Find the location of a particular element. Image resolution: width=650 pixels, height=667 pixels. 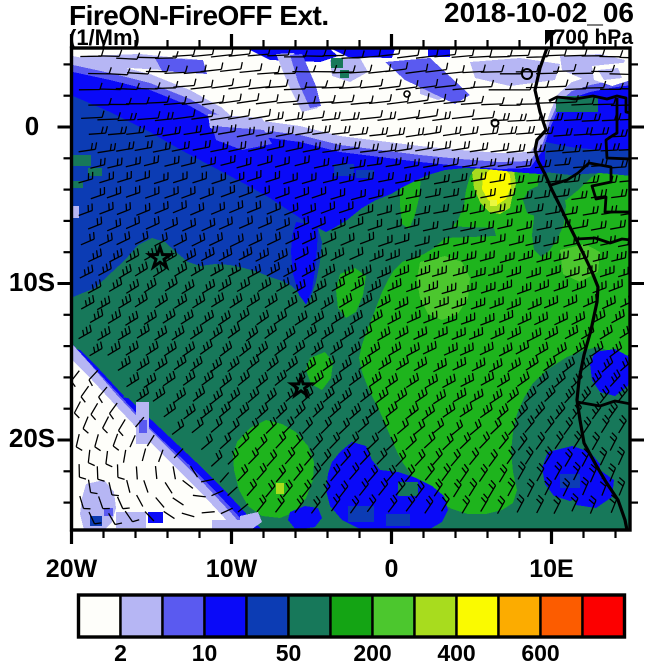

svg-text: 20S is located at coordinates (32, 438).